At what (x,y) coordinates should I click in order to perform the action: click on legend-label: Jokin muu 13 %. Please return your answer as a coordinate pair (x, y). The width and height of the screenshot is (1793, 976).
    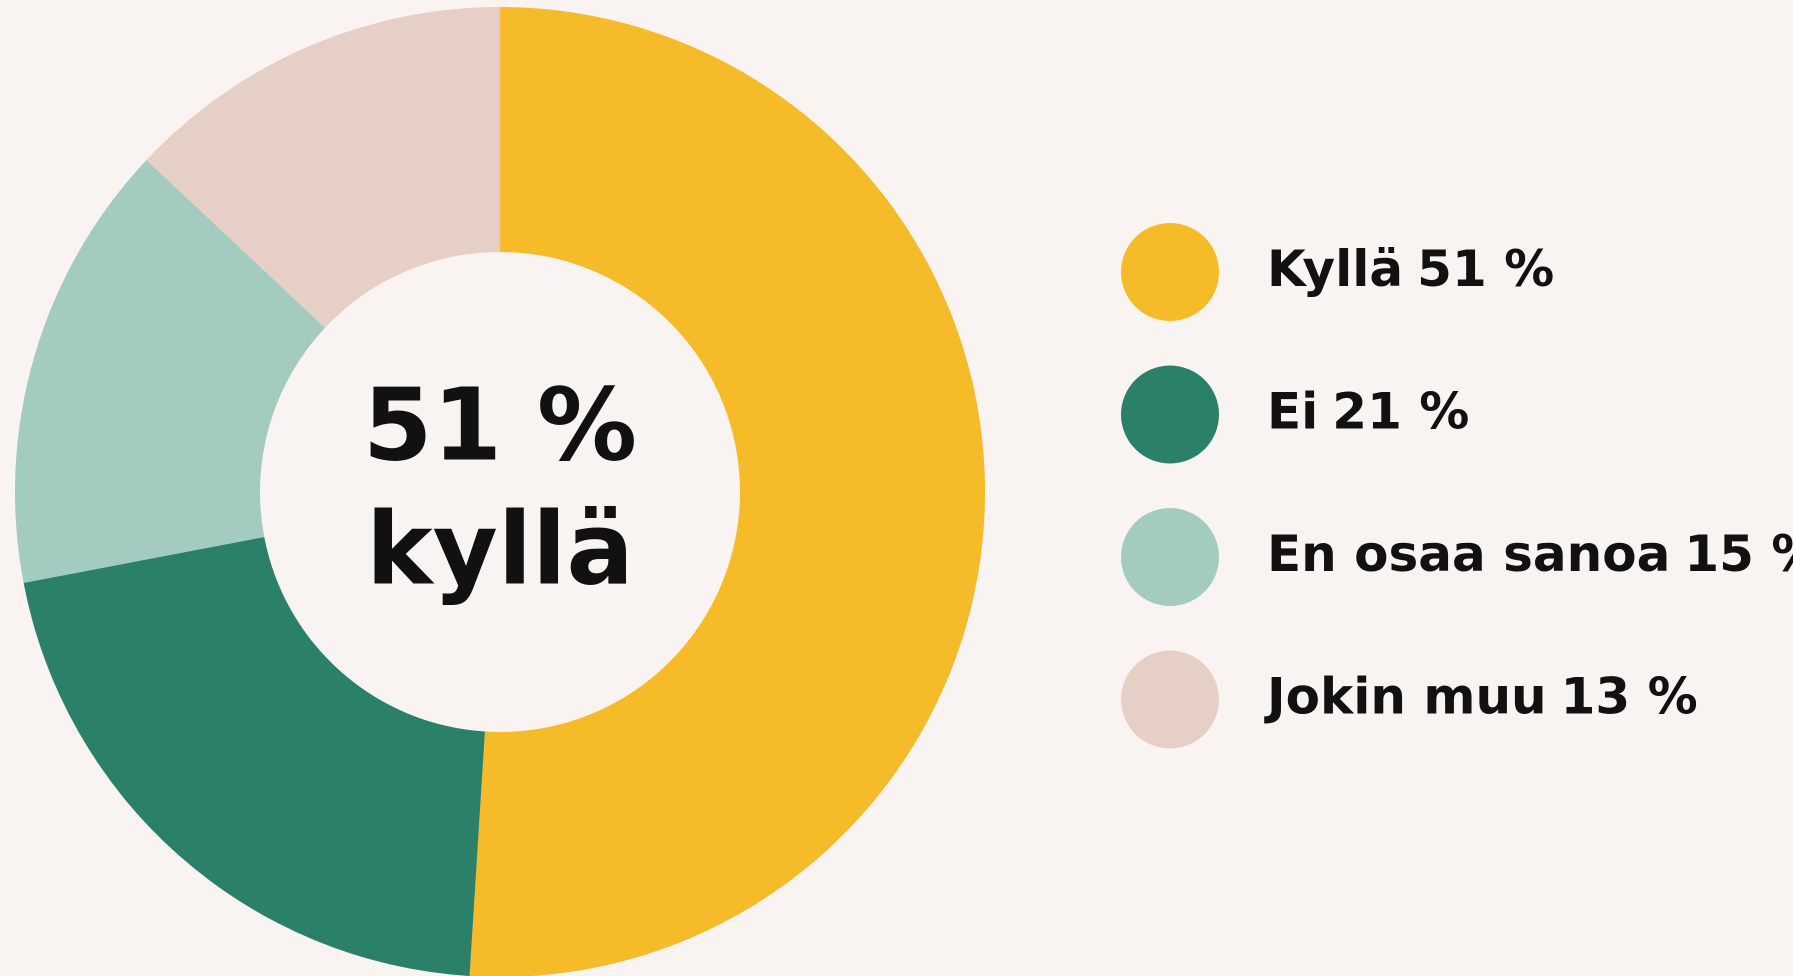
    Looking at the image, I should click on (1481, 696).